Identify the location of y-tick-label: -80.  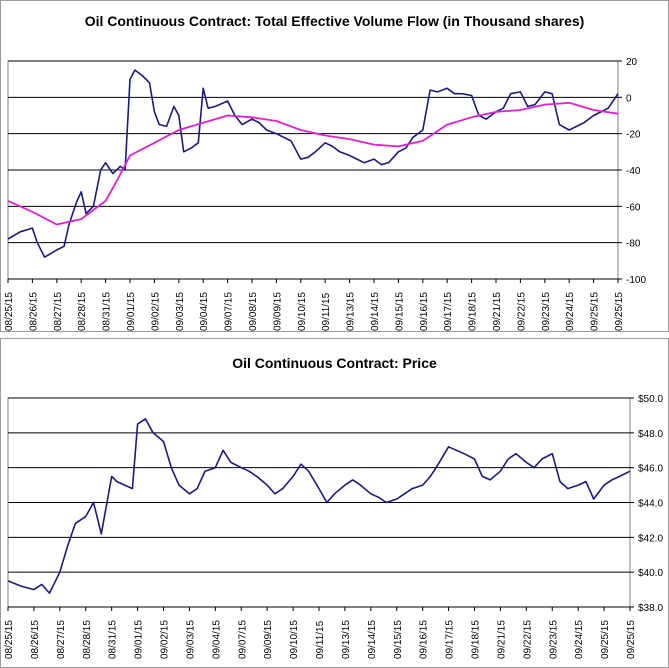
(633, 244).